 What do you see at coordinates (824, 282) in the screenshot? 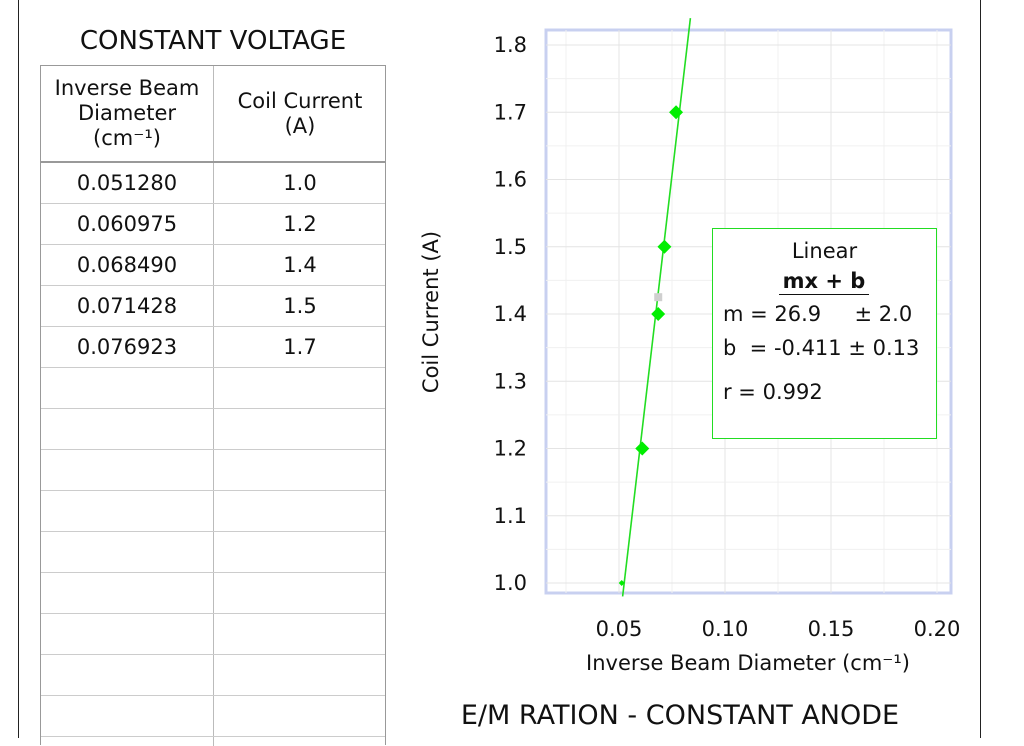
I see `fit-equation: mx + b` at bounding box center [824, 282].